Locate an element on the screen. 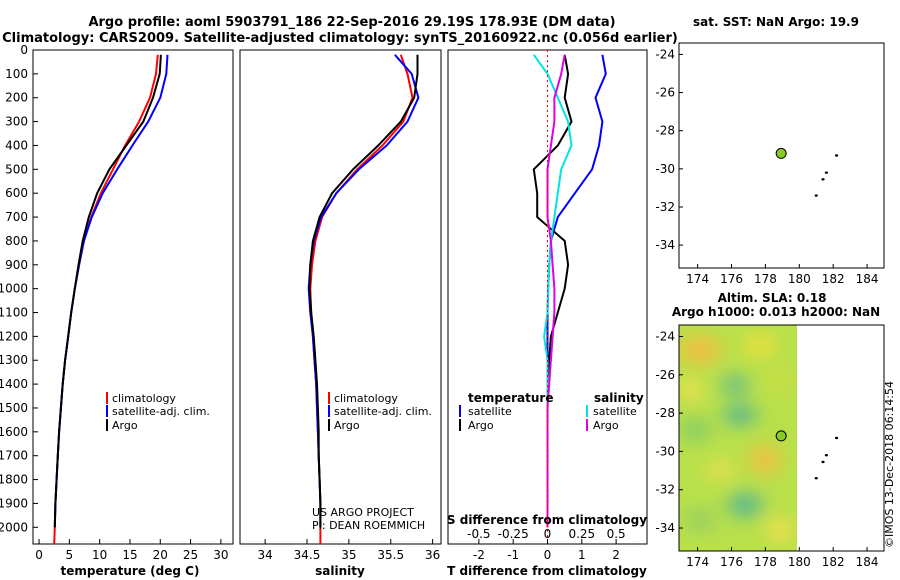  legend-mark-t-satellite is located at coordinates (460, 411).